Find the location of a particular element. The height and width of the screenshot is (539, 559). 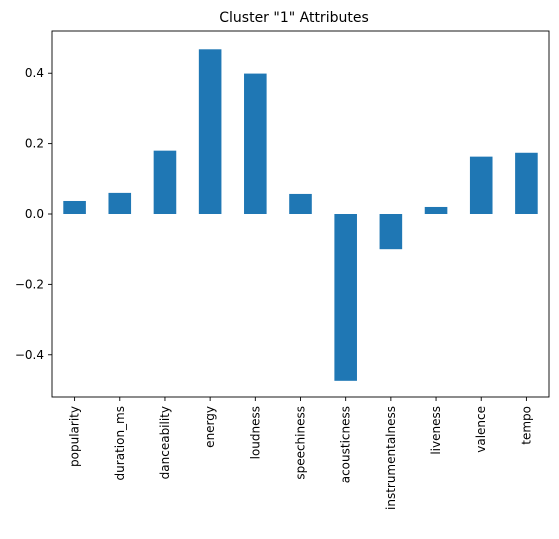

x-tick-label-acousticness: acousticness is located at coordinates (346, 444).